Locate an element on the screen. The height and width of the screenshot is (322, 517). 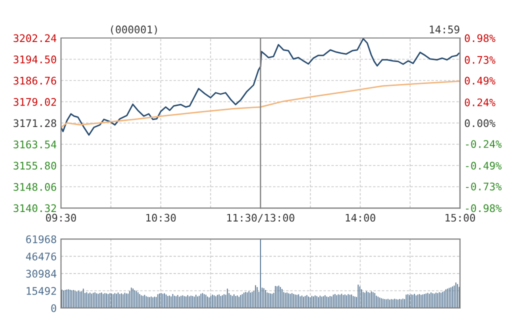
text: 14:59 is located at coordinates (445, 30).